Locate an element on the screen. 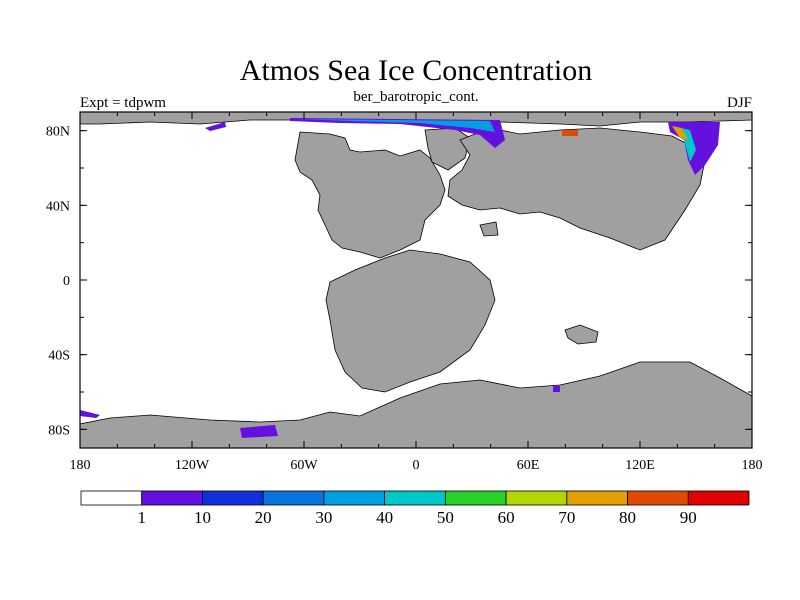  colorbar-label: 70 is located at coordinates (566, 517).